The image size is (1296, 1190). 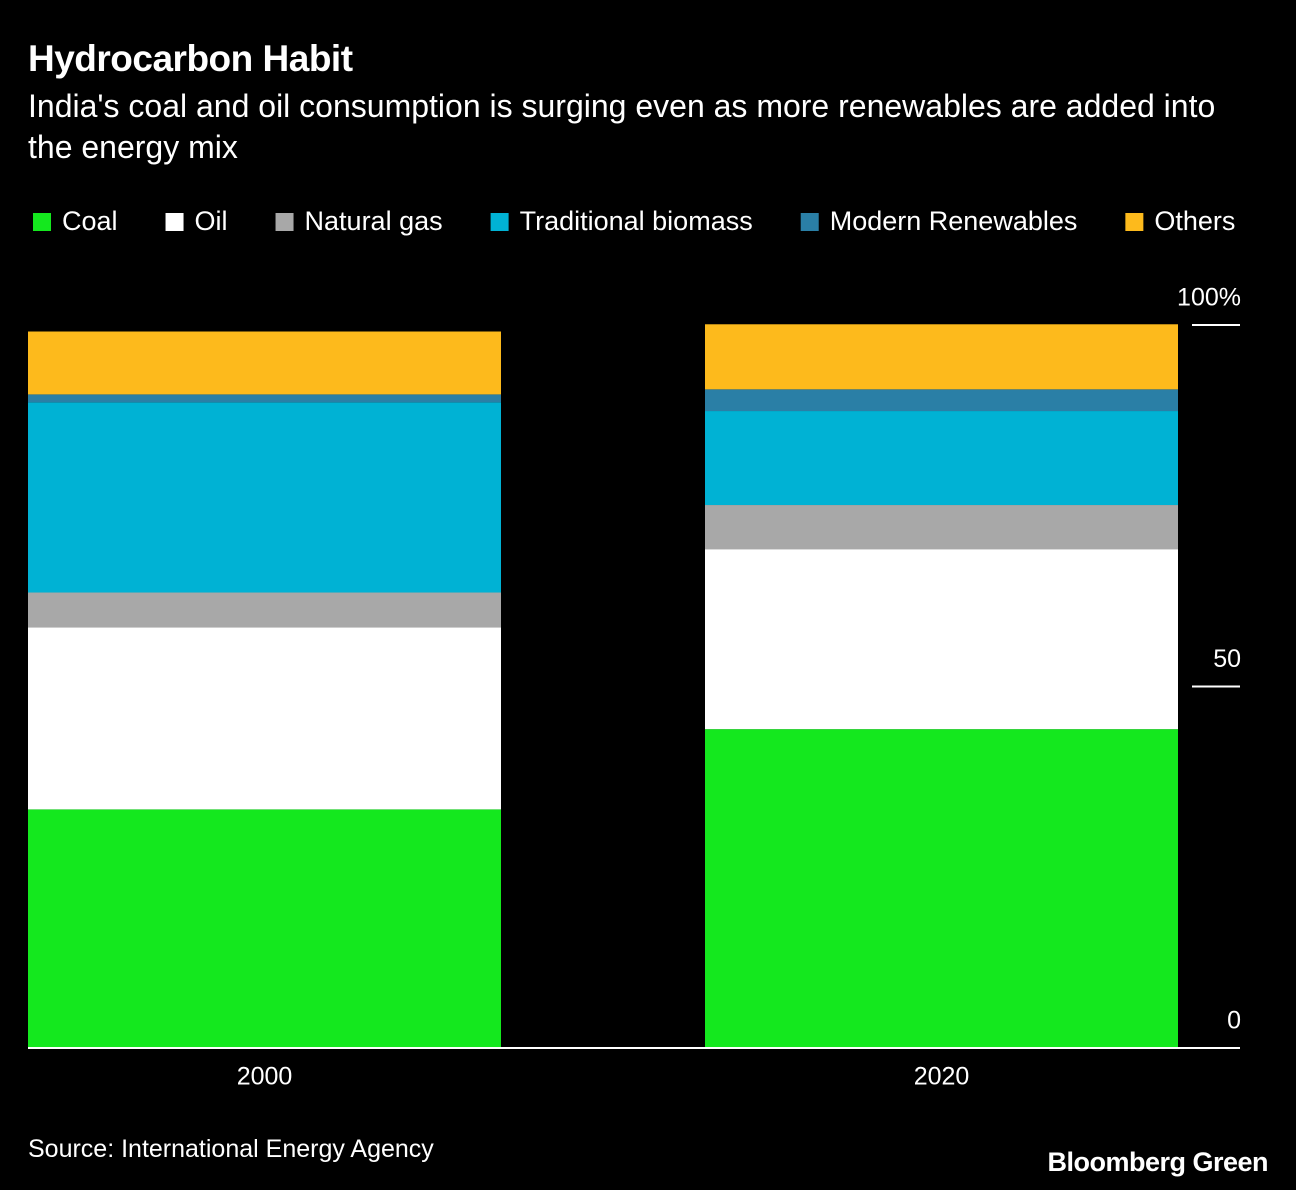 I want to click on y-tick-label: 100%, so click(x=1209, y=298).